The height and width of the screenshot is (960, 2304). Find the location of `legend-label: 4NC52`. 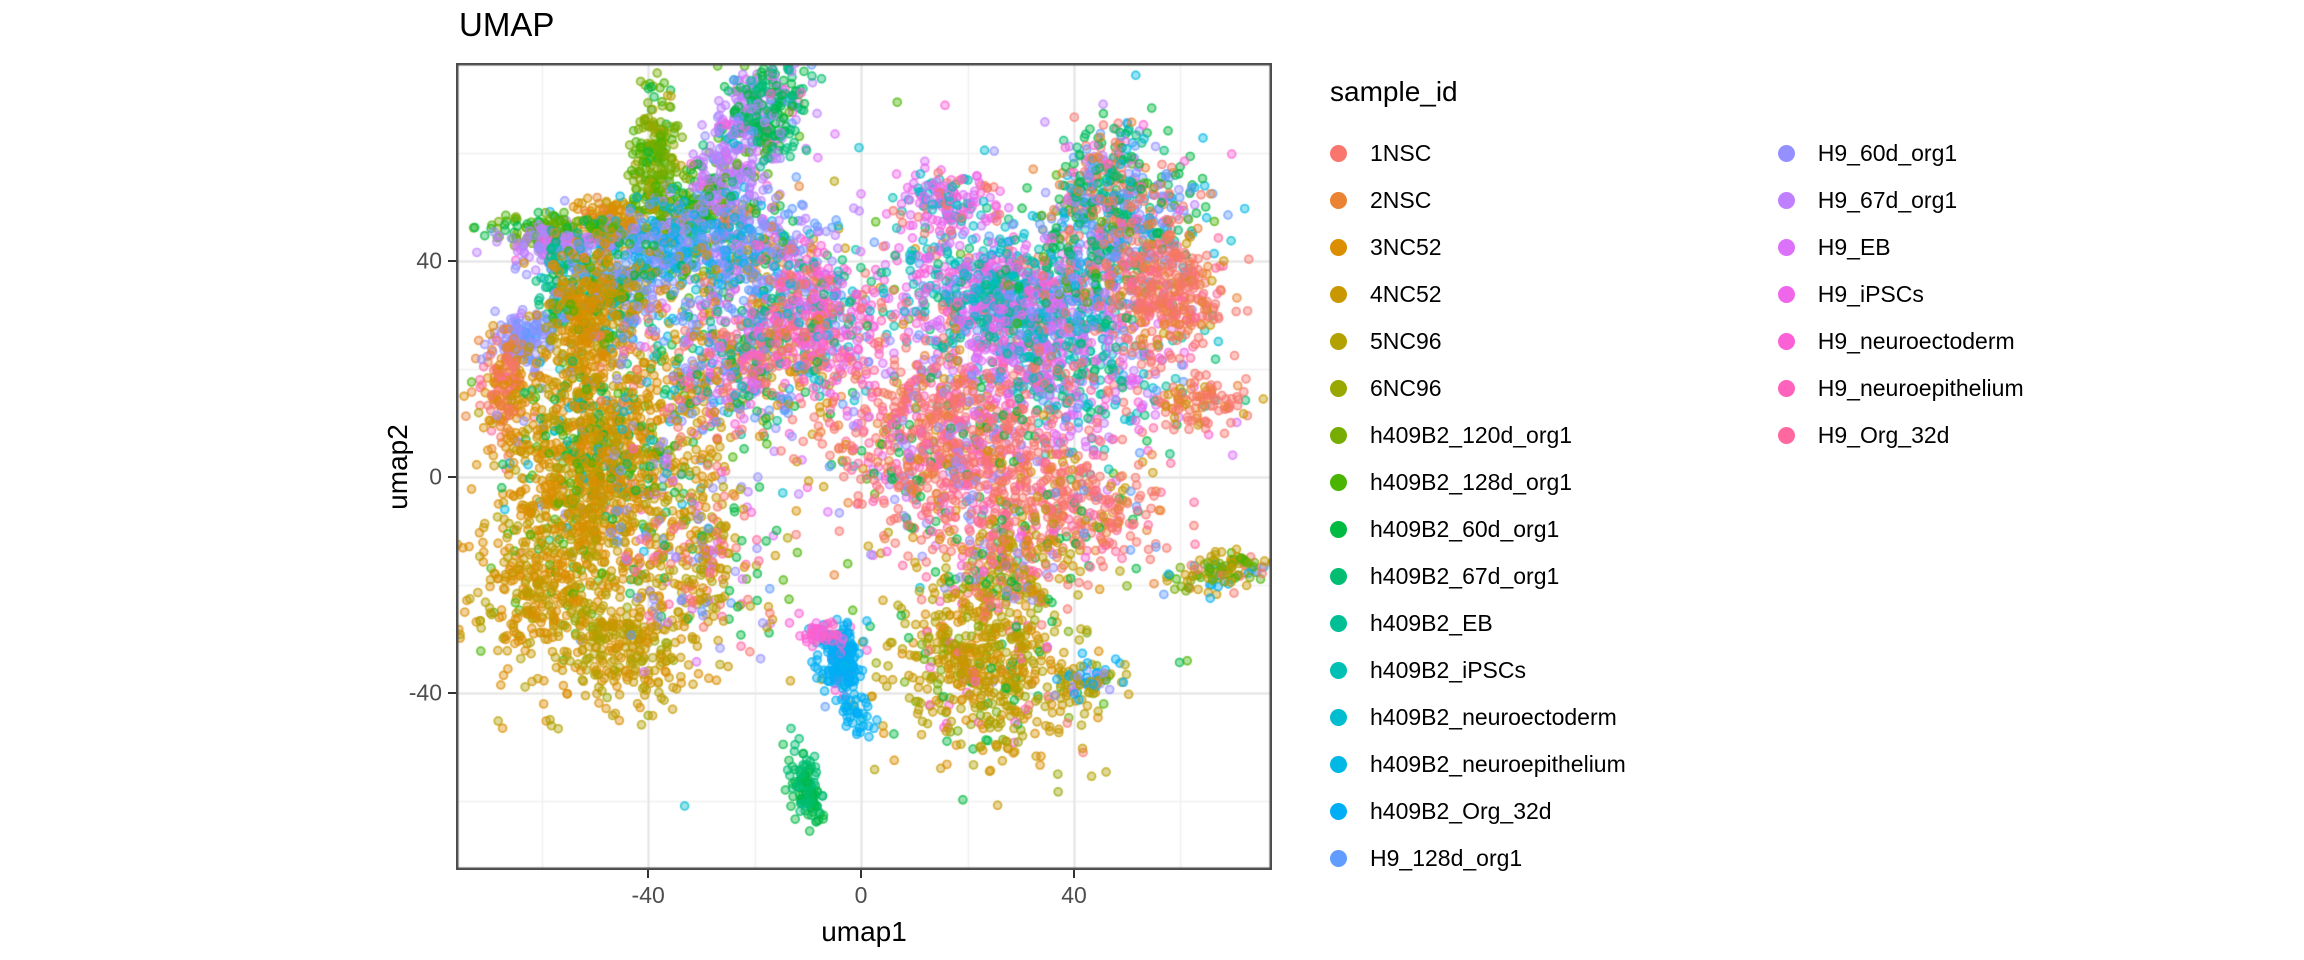

legend-label: 4NC52 is located at coordinates (1406, 294).